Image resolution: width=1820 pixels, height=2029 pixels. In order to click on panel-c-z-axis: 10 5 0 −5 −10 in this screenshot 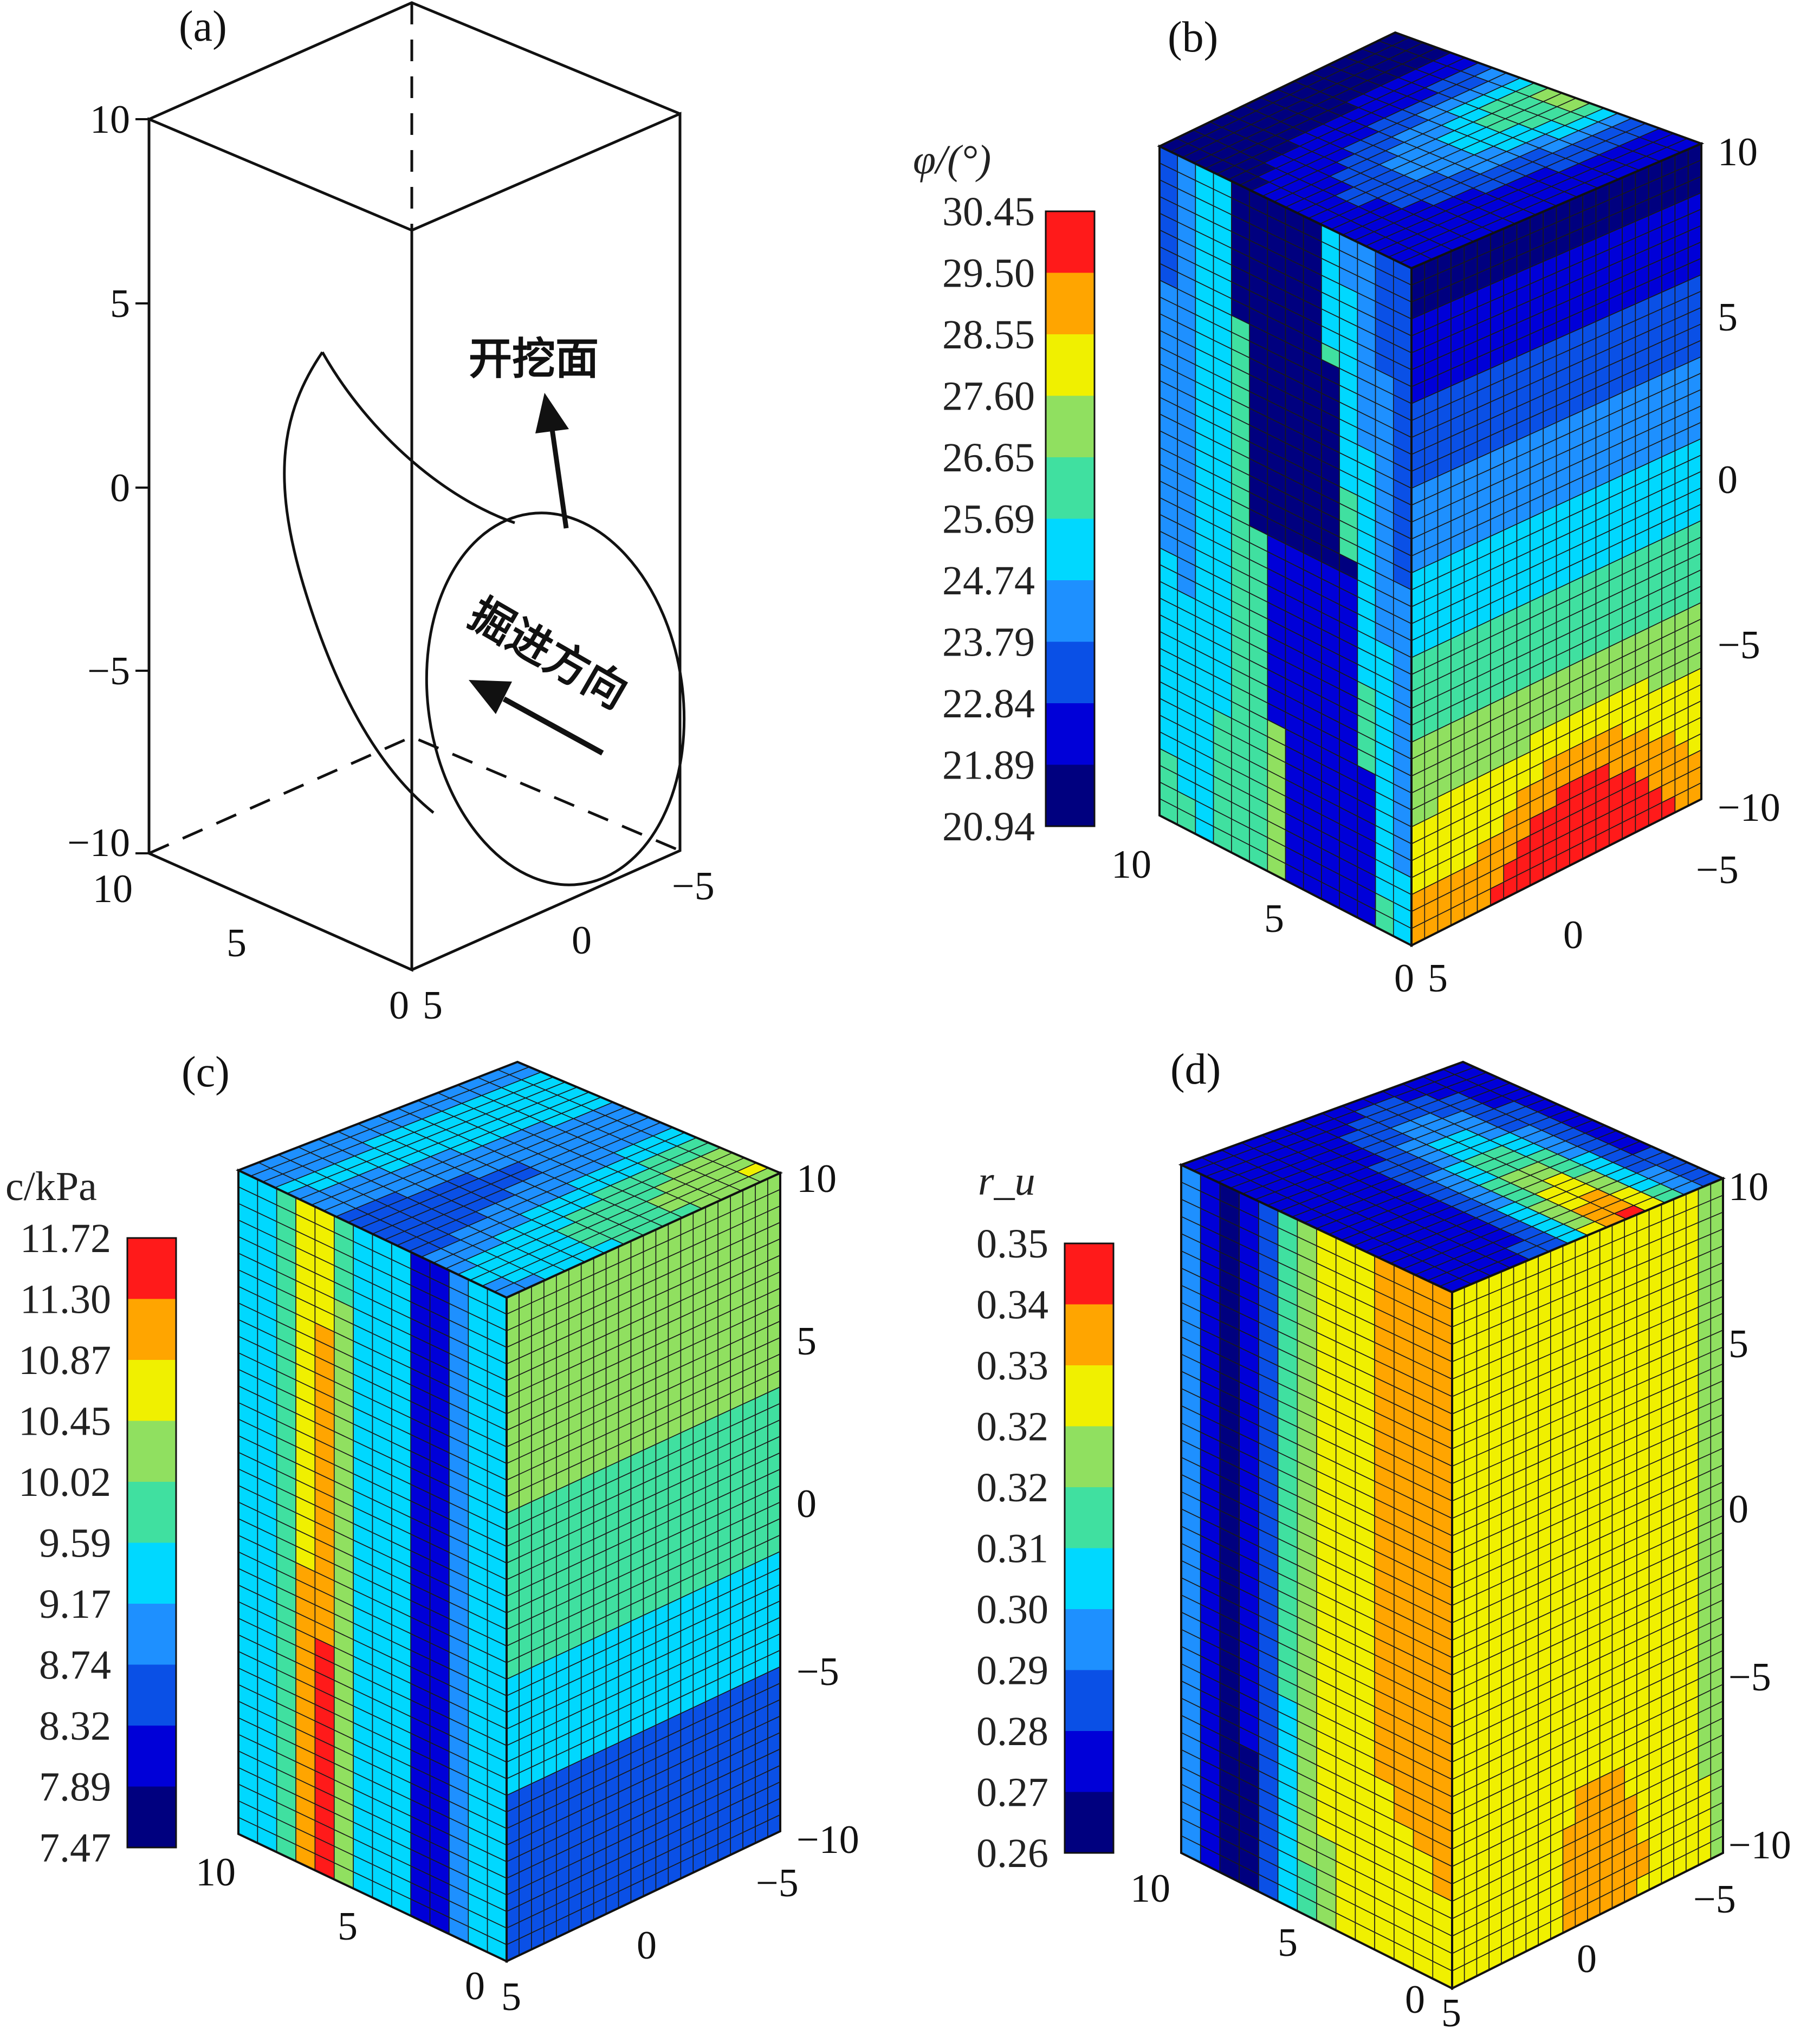, I will do `click(828, 1509)`.